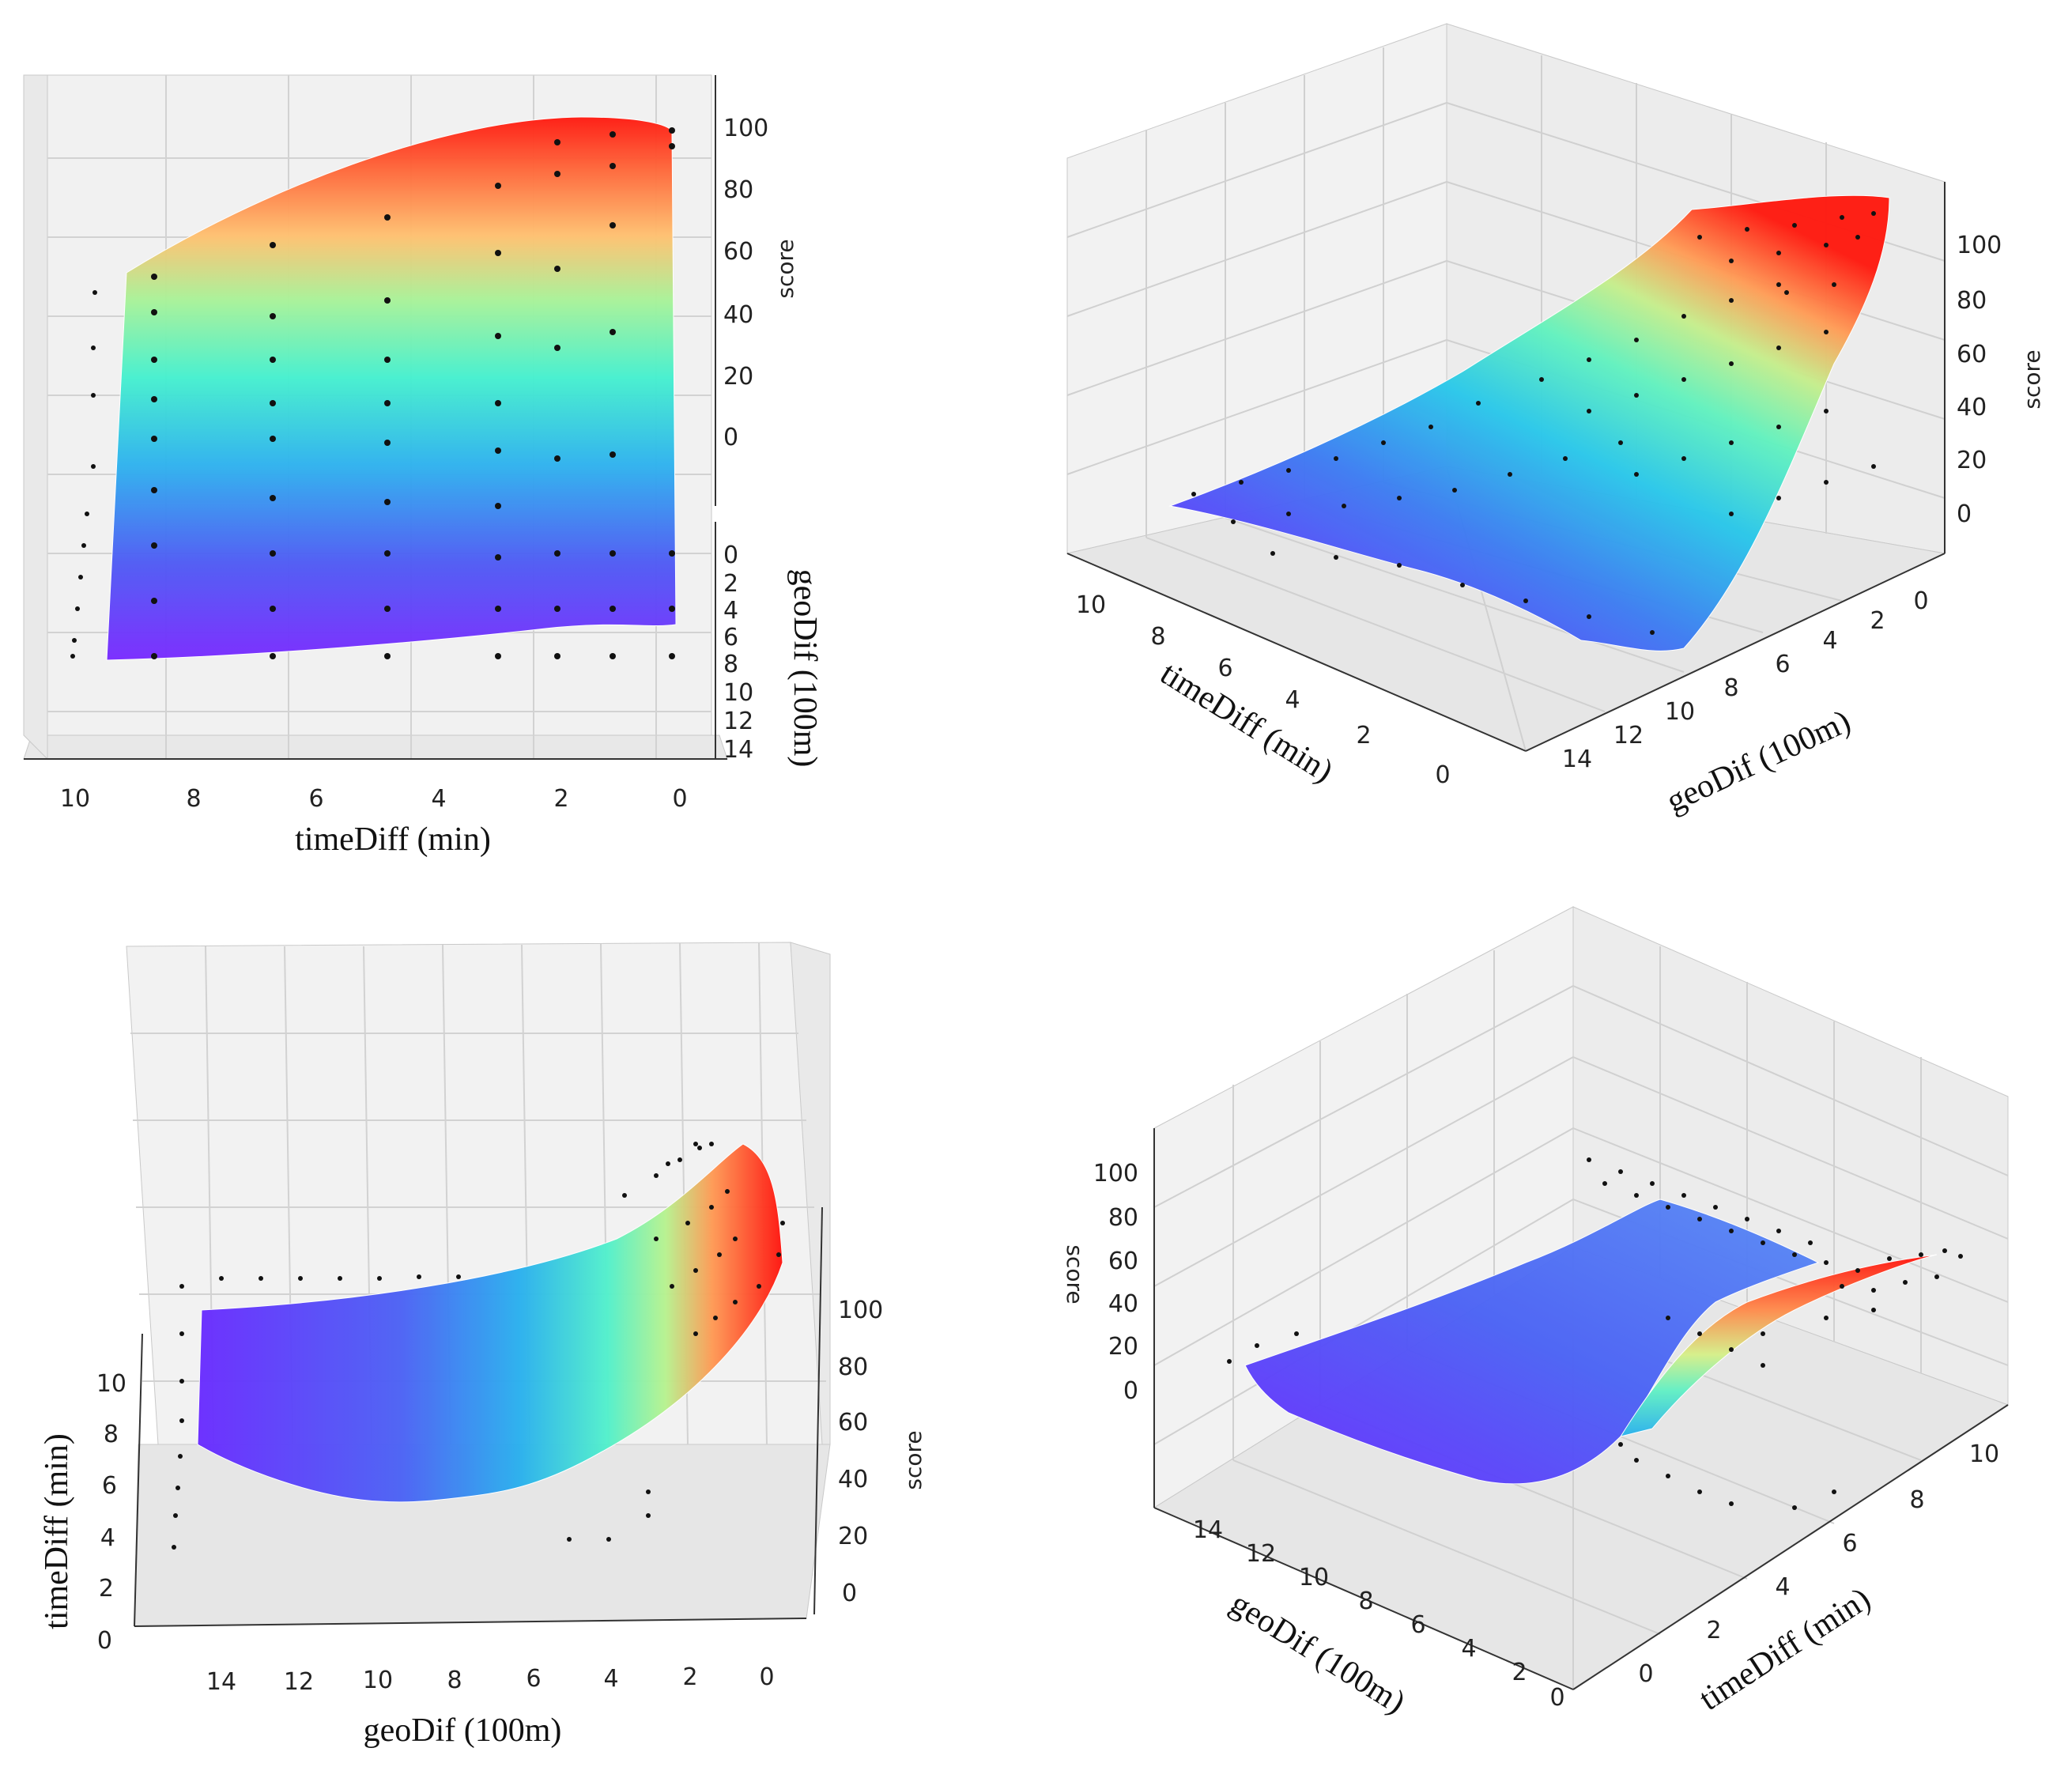 The height and width of the screenshot is (1782, 2072). What do you see at coordinates (818, 1410) in the screenshot?
I see `z-axis-line` at bounding box center [818, 1410].